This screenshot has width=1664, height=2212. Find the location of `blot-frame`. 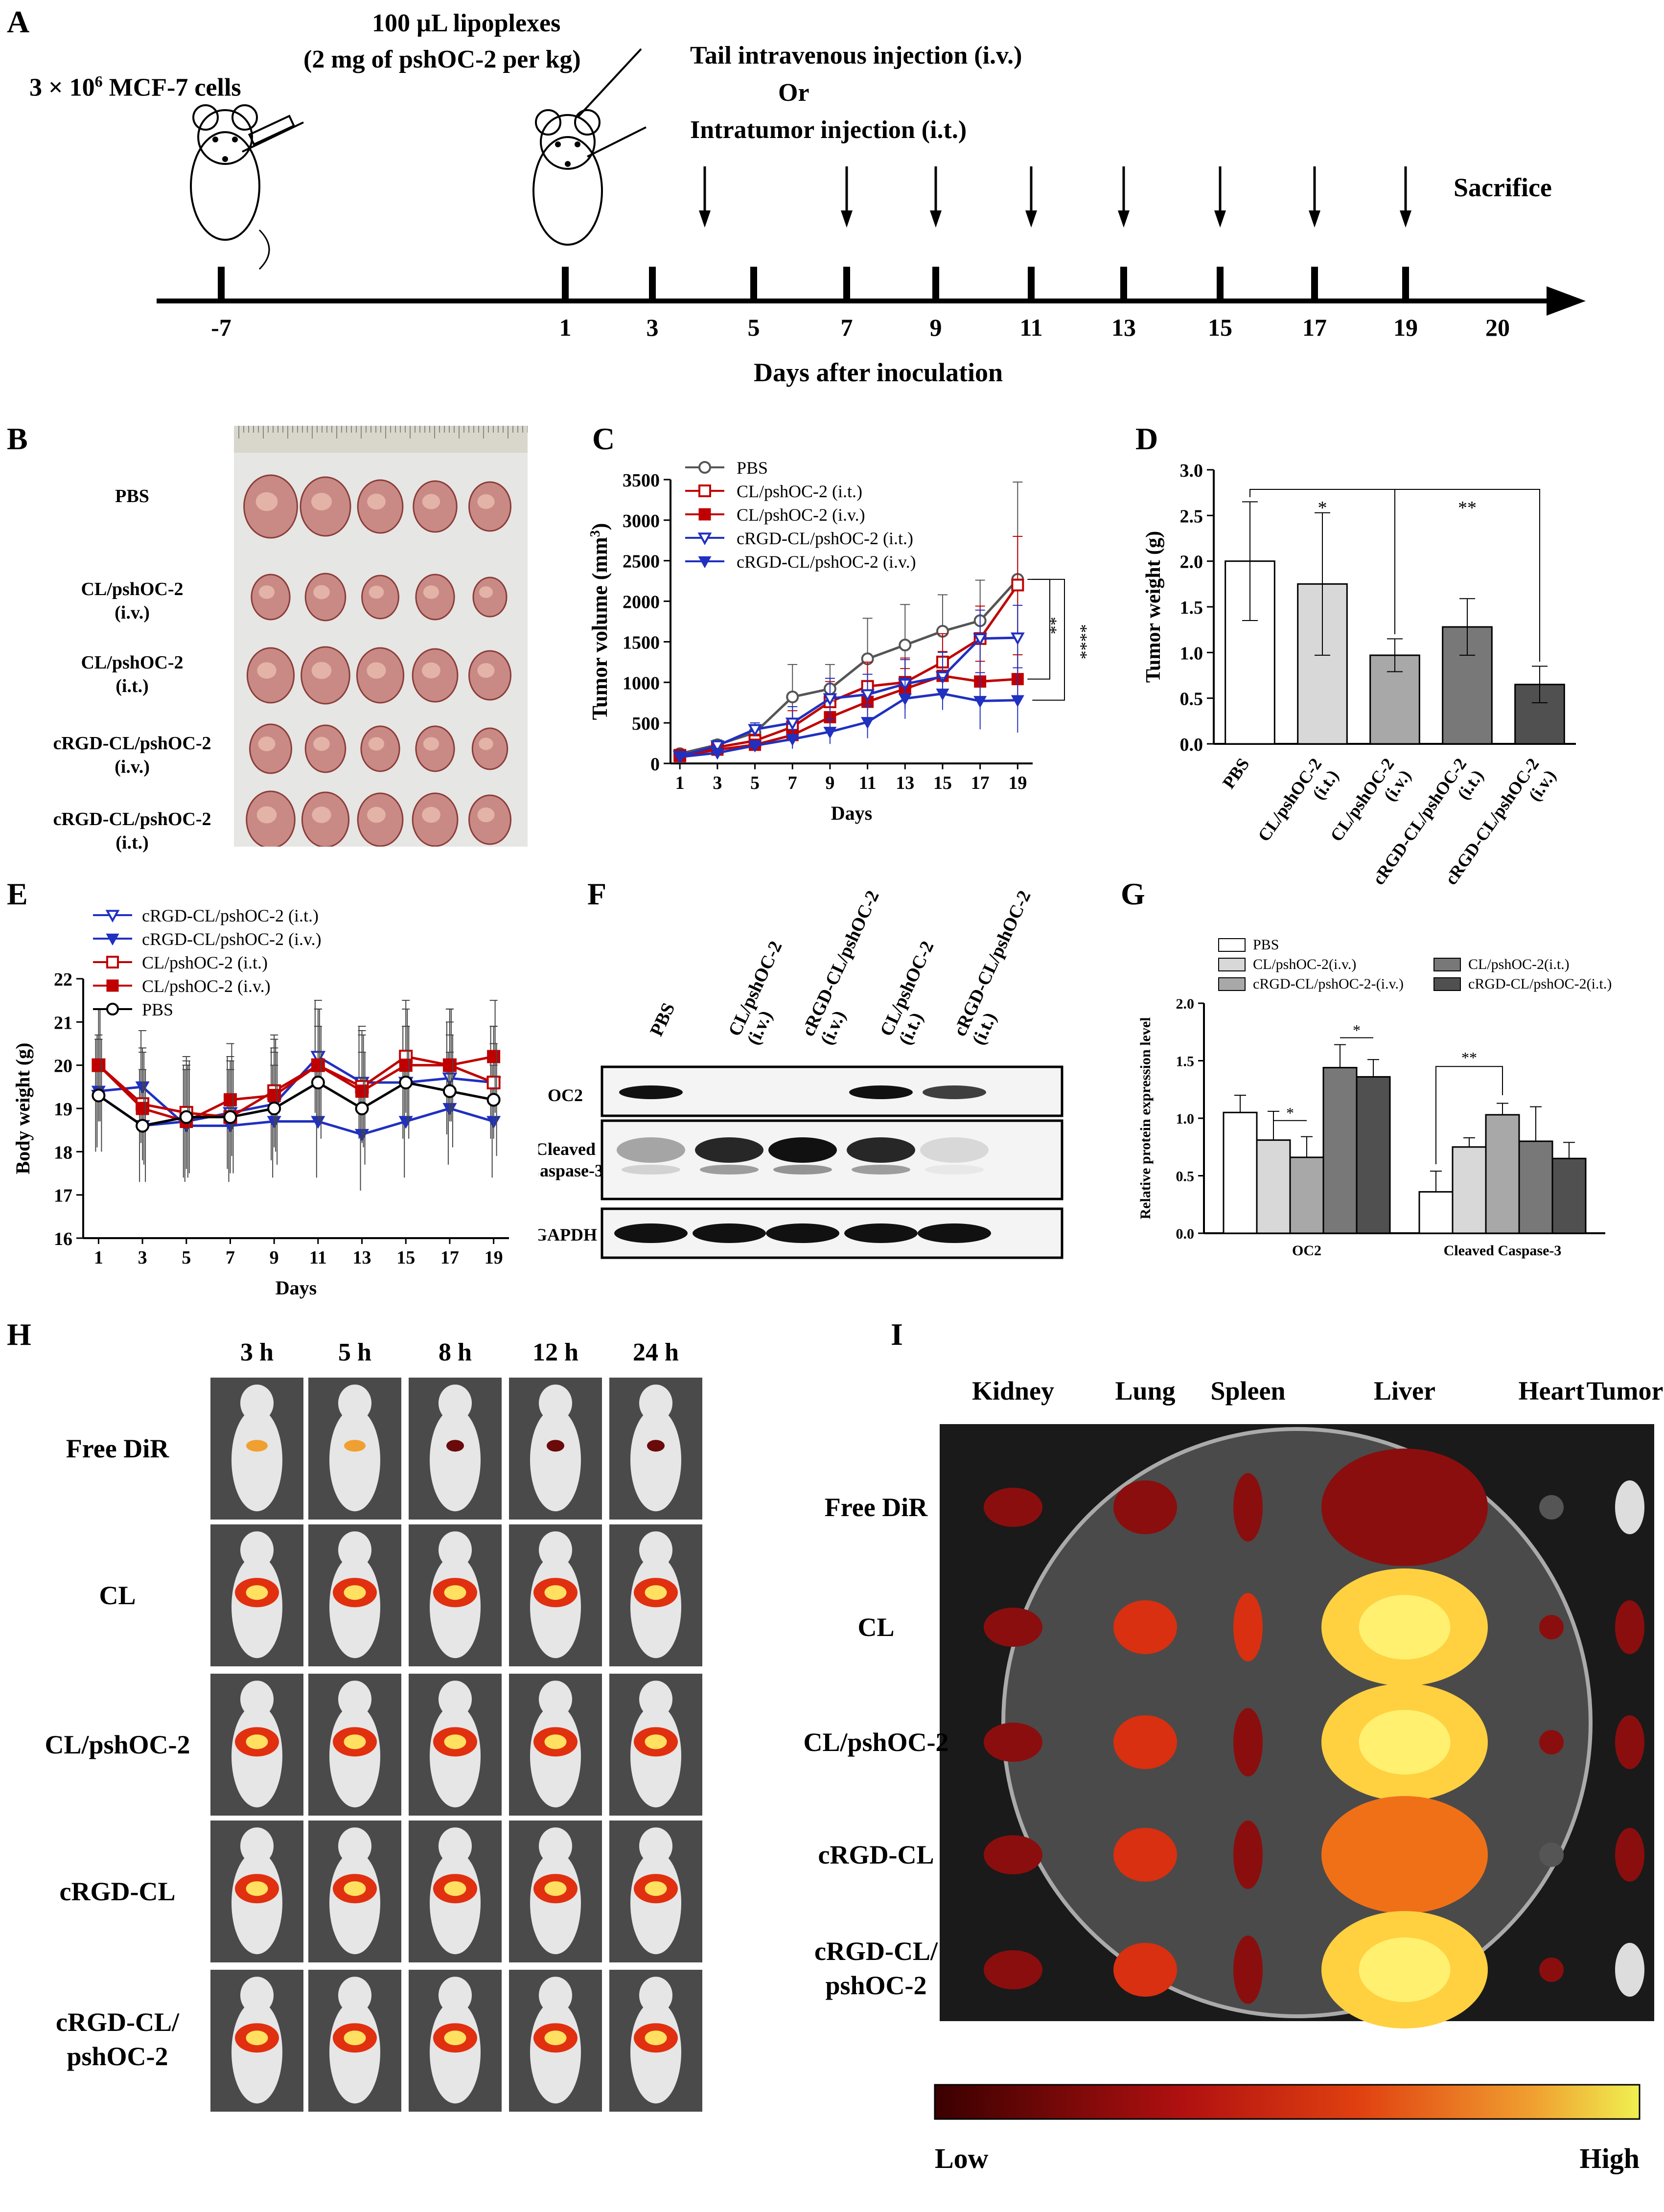

blot-frame is located at coordinates (832, 1159).